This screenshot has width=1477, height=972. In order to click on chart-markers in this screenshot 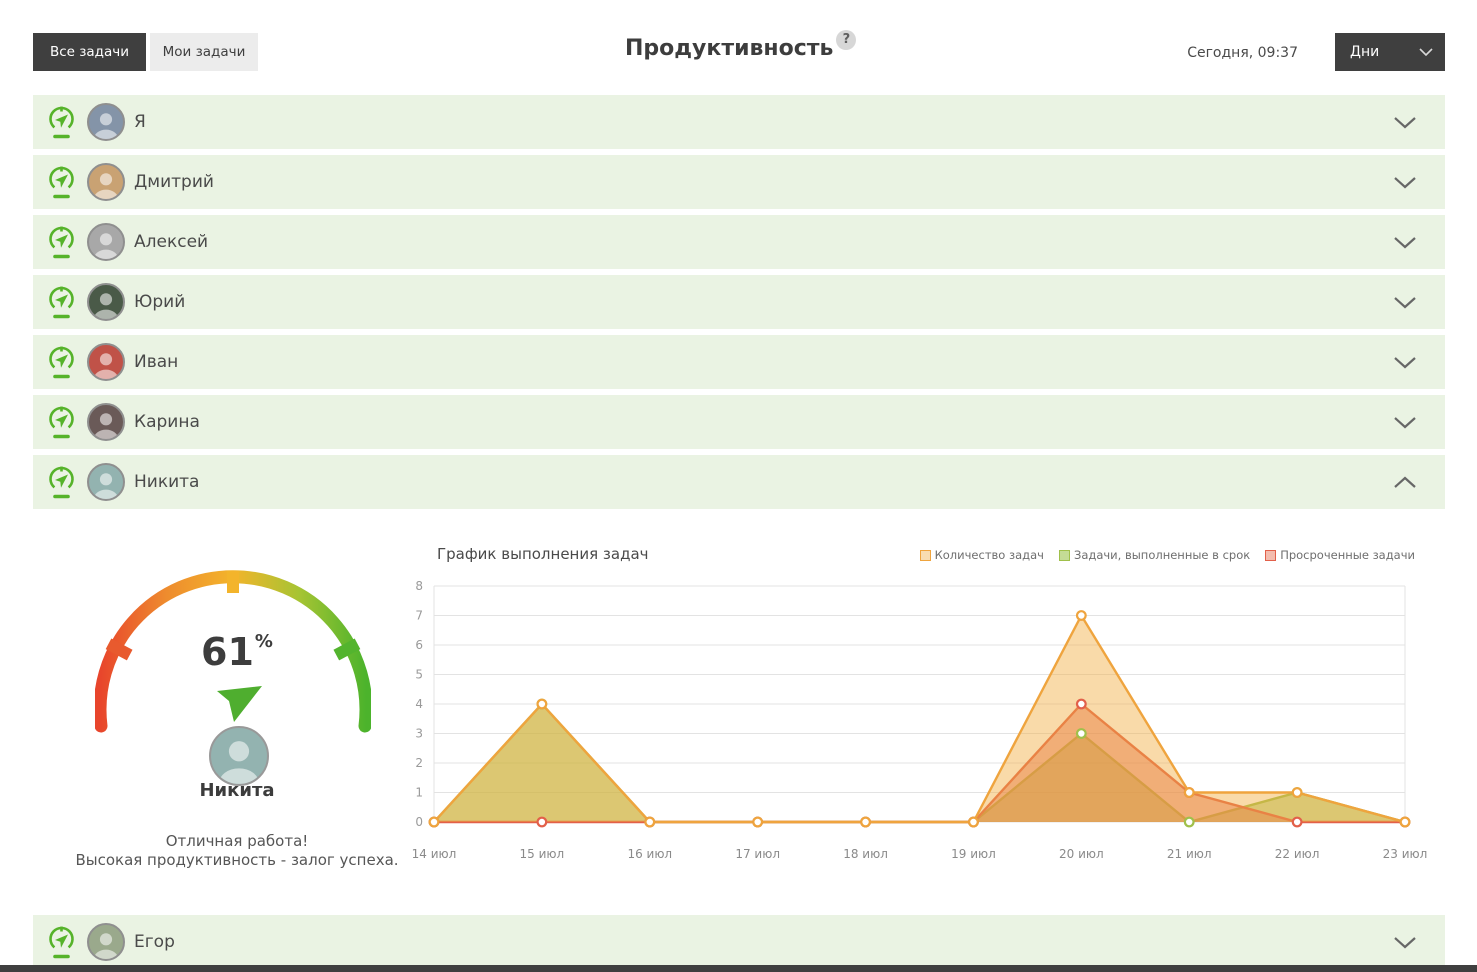, I will do `click(919, 719)`.